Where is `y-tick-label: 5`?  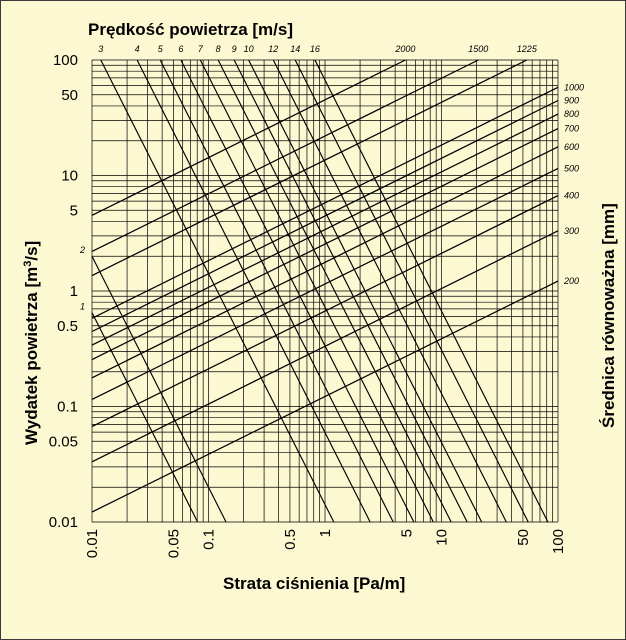
y-tick-label: 5 is located at coordinates (74, 210).